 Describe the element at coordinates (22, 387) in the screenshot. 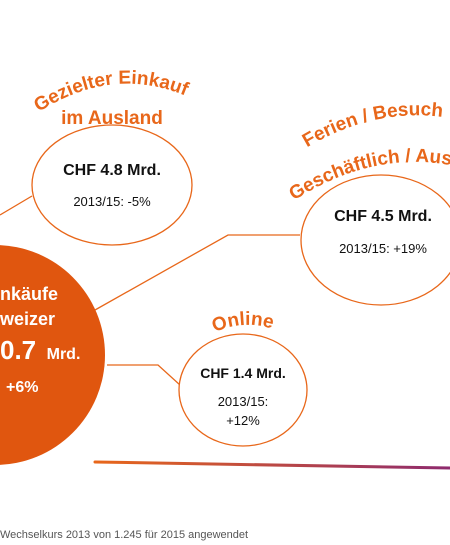

I see `main-bubble-change: +6%` at that location.